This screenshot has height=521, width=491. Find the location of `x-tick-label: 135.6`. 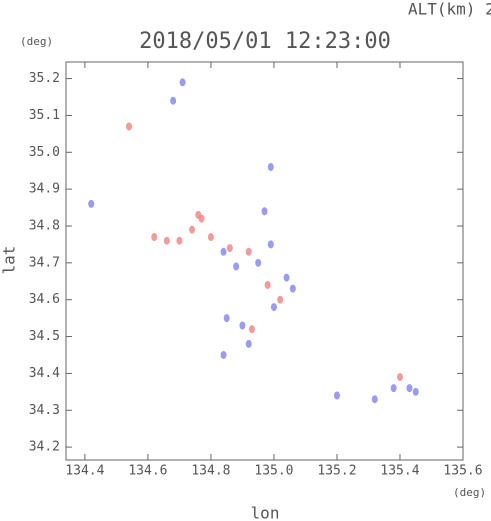

x-tick-label: 135.6 is located at coordinates (462, 471).